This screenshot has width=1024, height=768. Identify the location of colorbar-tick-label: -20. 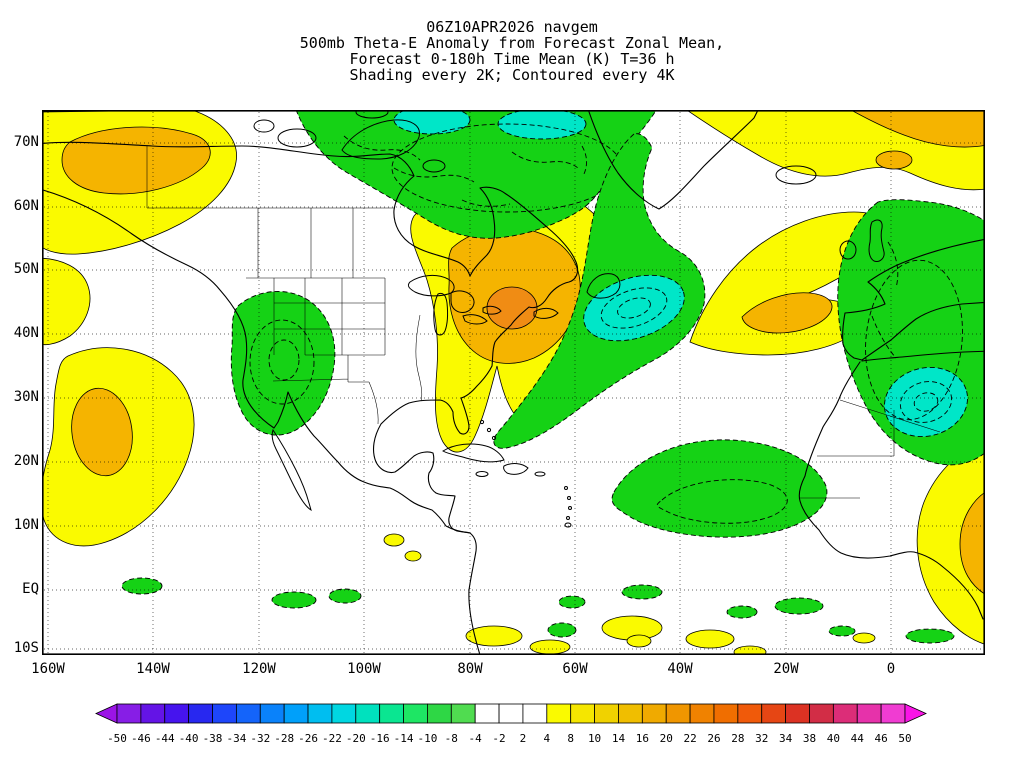
(356, 738).